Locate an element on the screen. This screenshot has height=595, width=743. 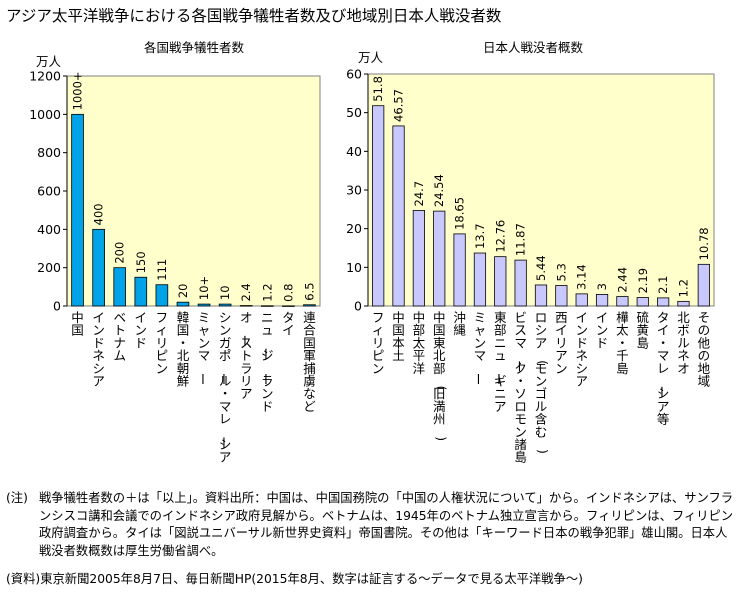
plot-area is located at coordinates (193, 191).